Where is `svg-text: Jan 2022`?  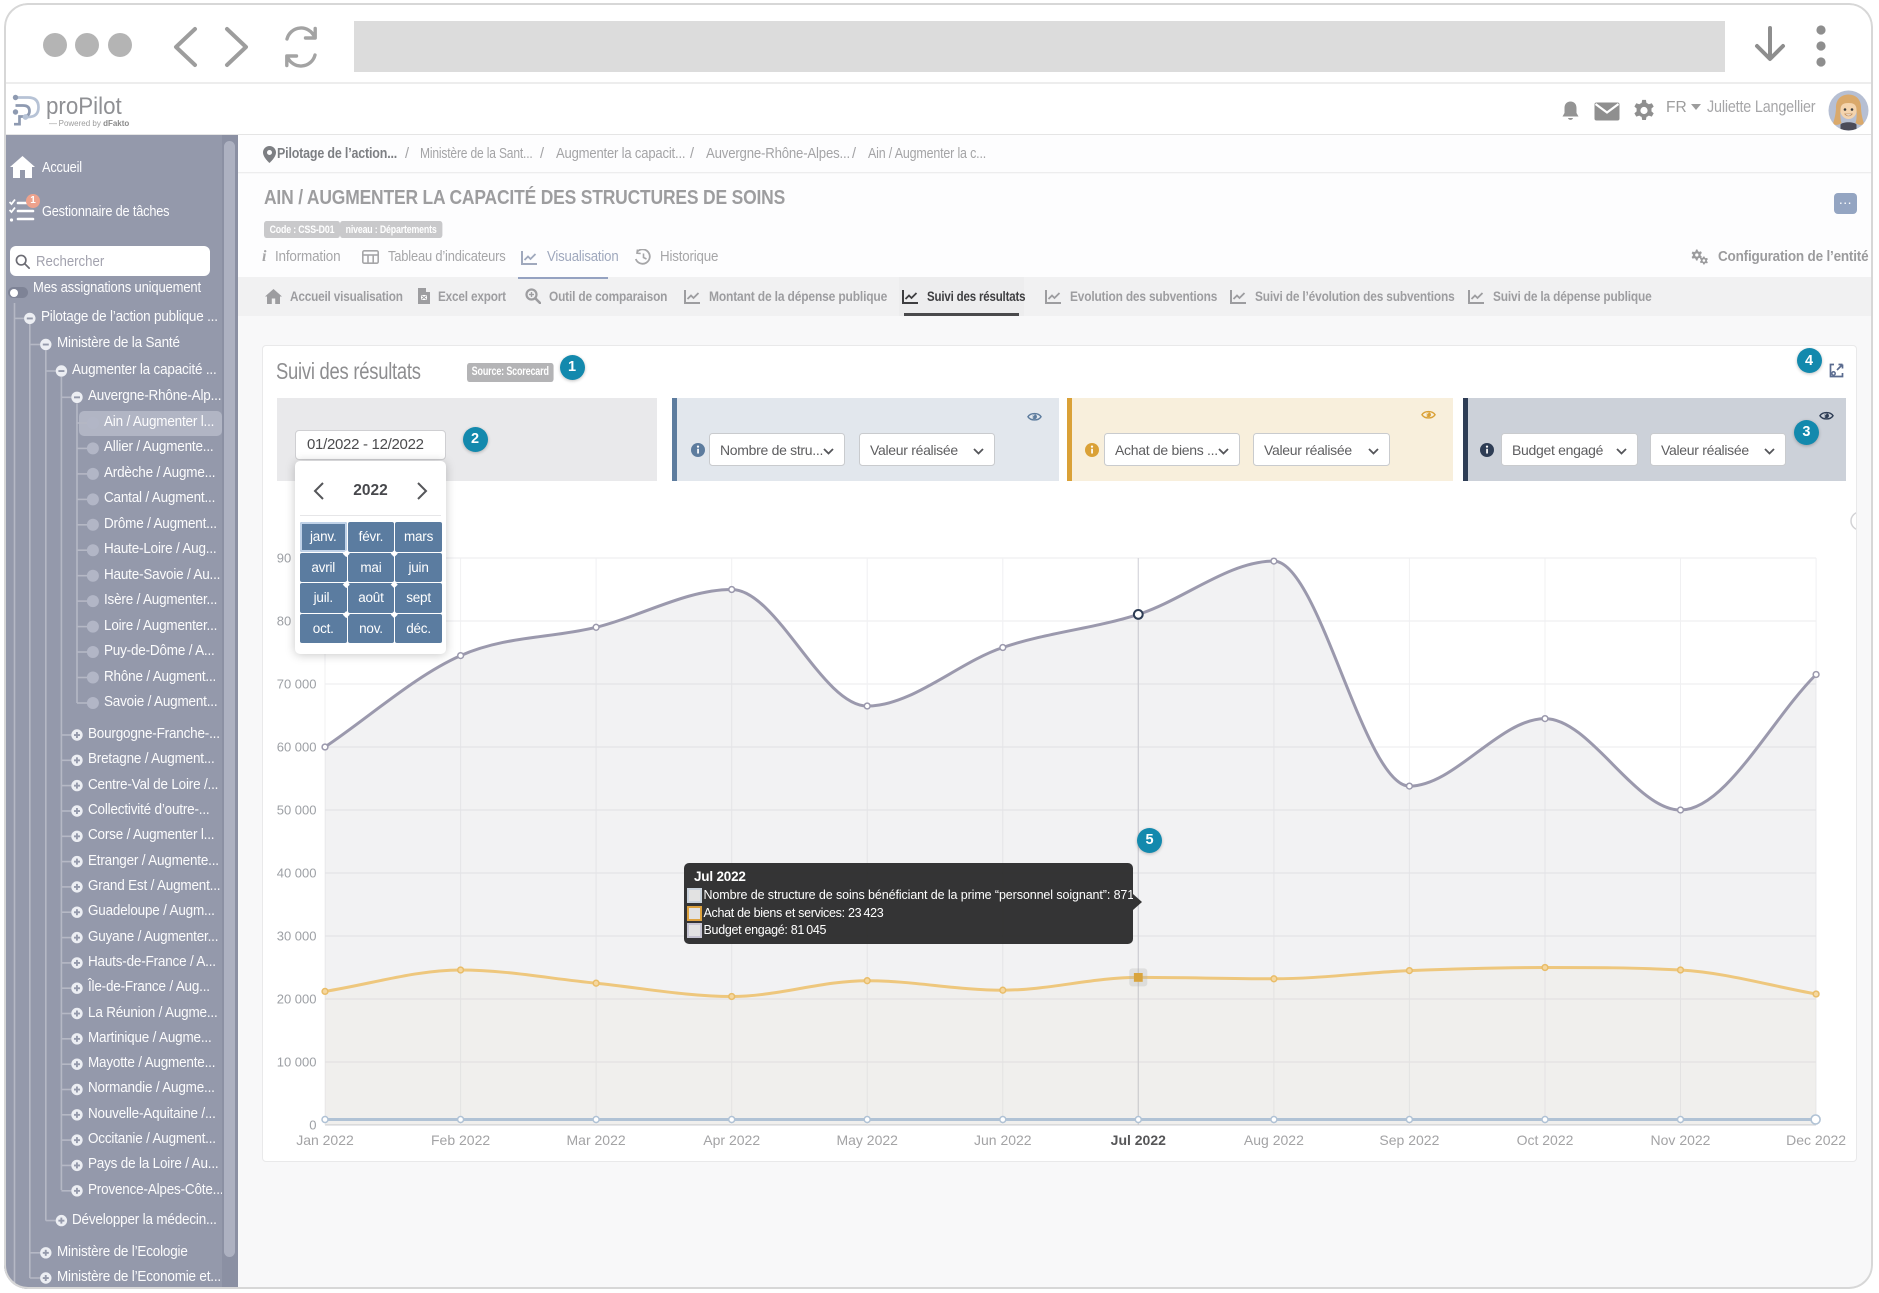
svg-text: Jan 2022 is located at coordinates (325, 1140).